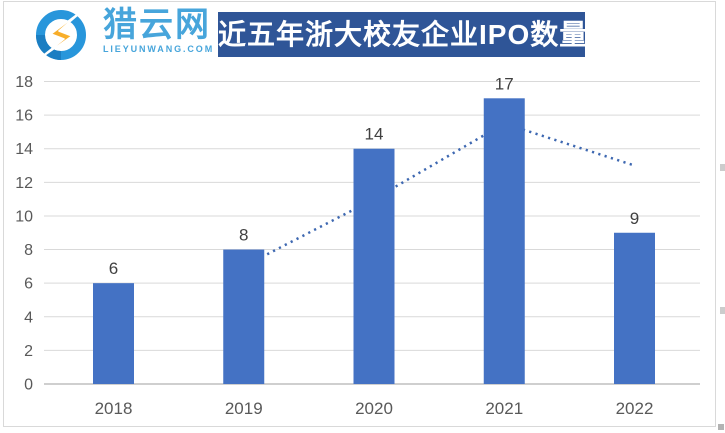 This screenshot has width=725, height=433. Describe the element at coordinates (159, 49) in the screenshot. I see `brand-domain: LIEYUNWANG.COM` at that location.